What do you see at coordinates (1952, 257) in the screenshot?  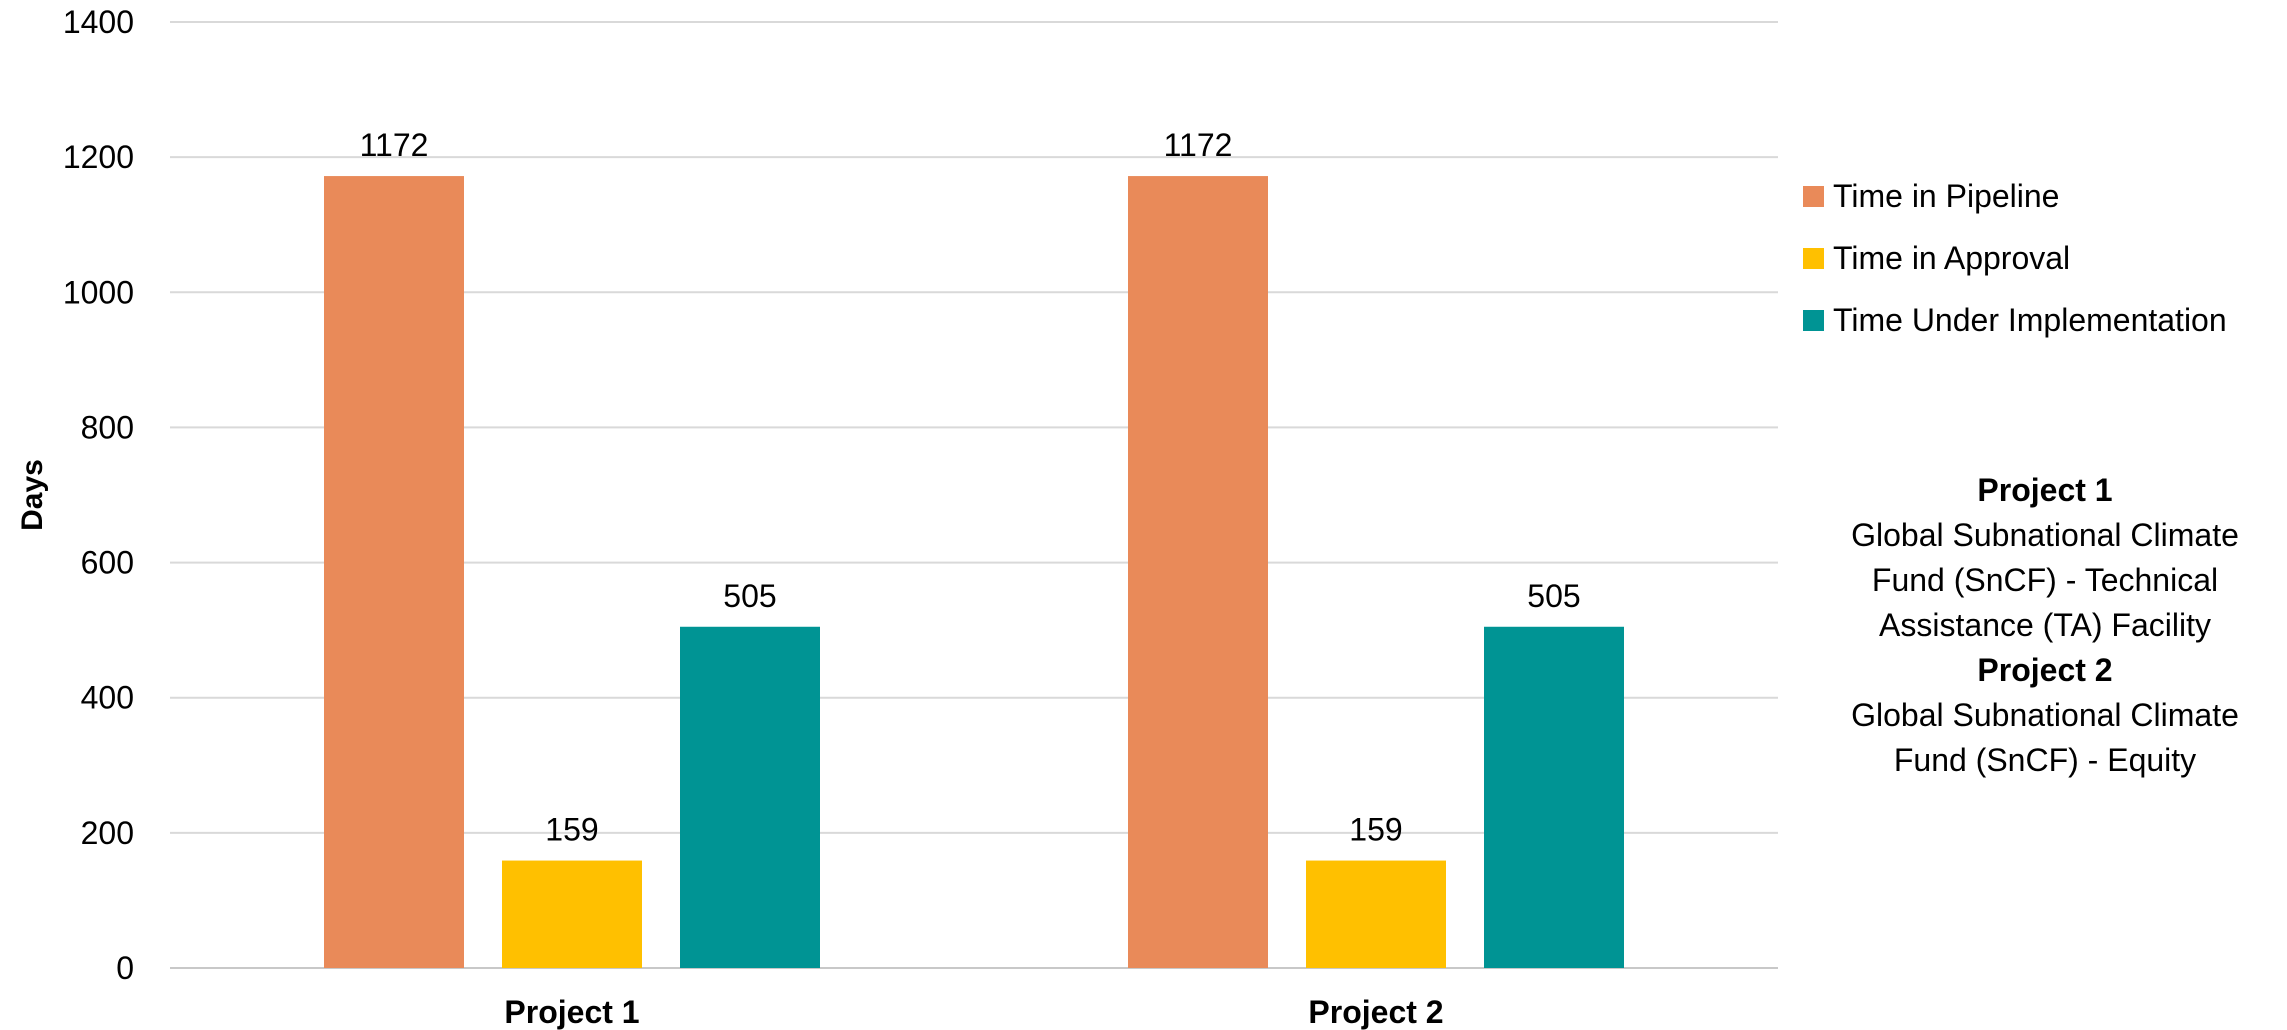 I see `legend-label-approval: Time in Approval` at bounding box center [1952, 257].